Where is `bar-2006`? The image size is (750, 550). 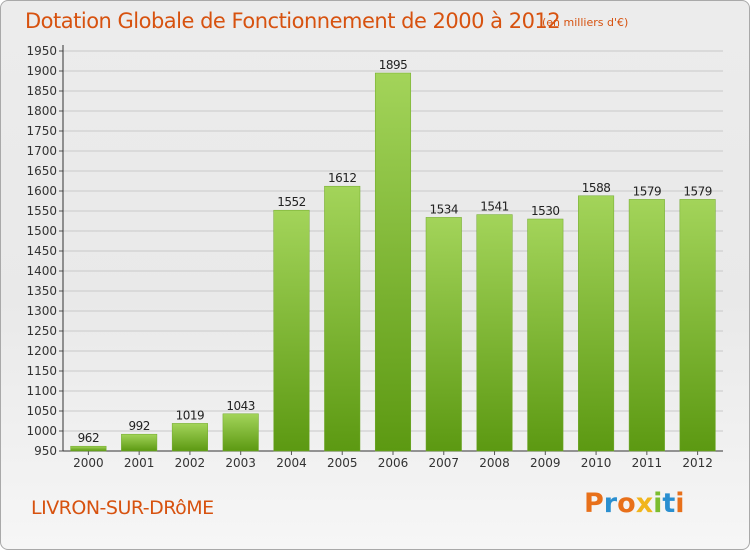 bar-2006 is located at coordinates (393, 262).